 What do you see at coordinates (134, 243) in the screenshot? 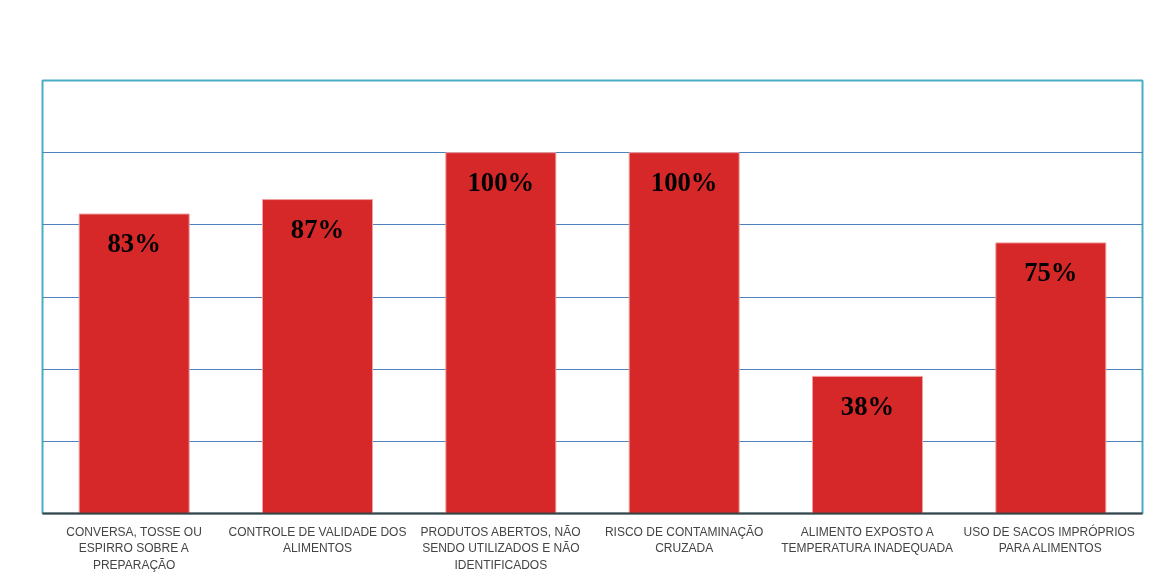
I see `data-label: 83%` at bounding box center [134, 243].